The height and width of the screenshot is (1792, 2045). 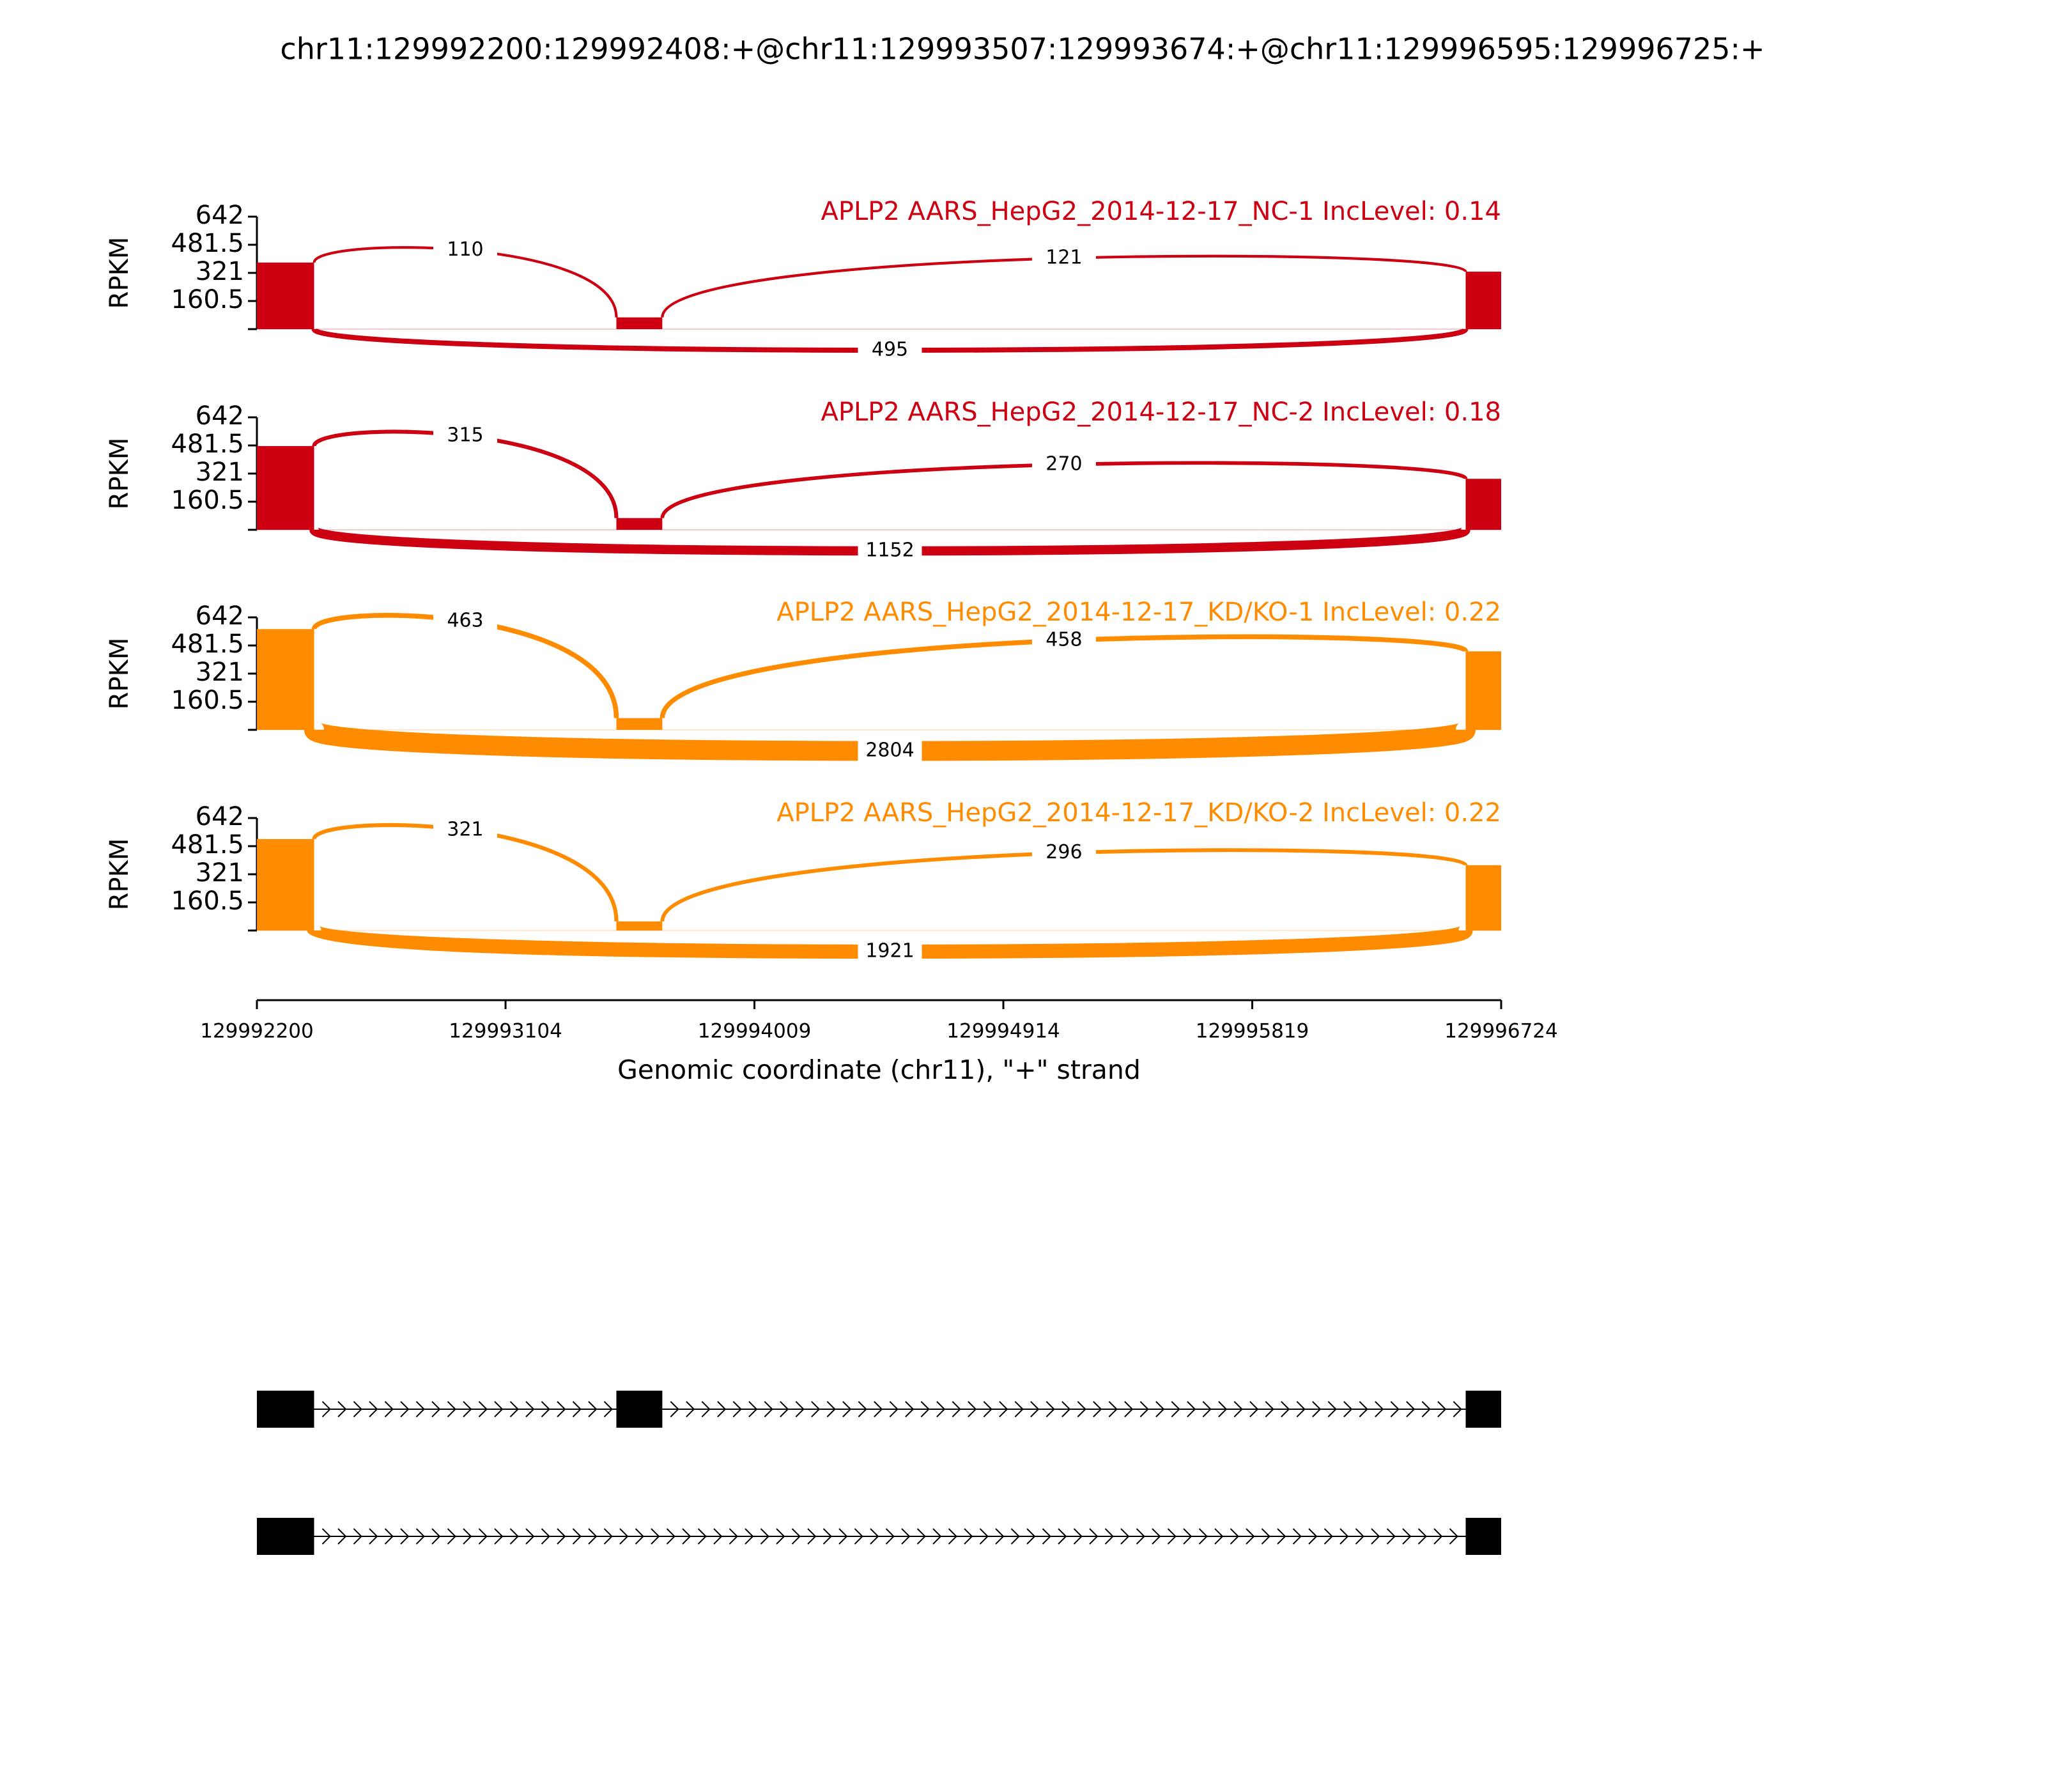 I want to click on x-tick-label: 129993104, so click(x=505, y=1031).